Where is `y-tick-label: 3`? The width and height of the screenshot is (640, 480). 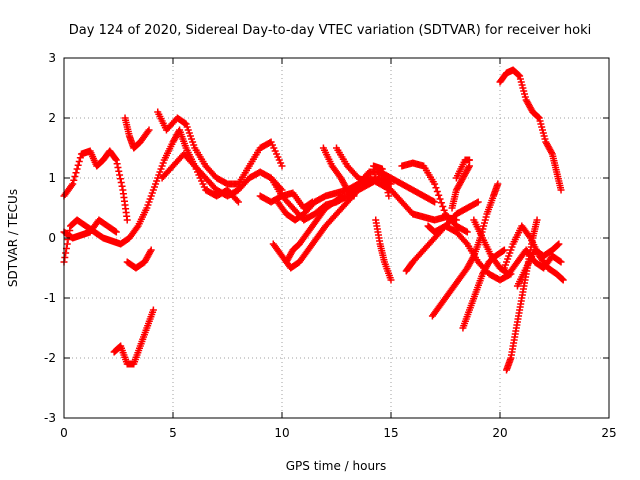
y-tick-label: 3 is located at coordinates (52, 58).